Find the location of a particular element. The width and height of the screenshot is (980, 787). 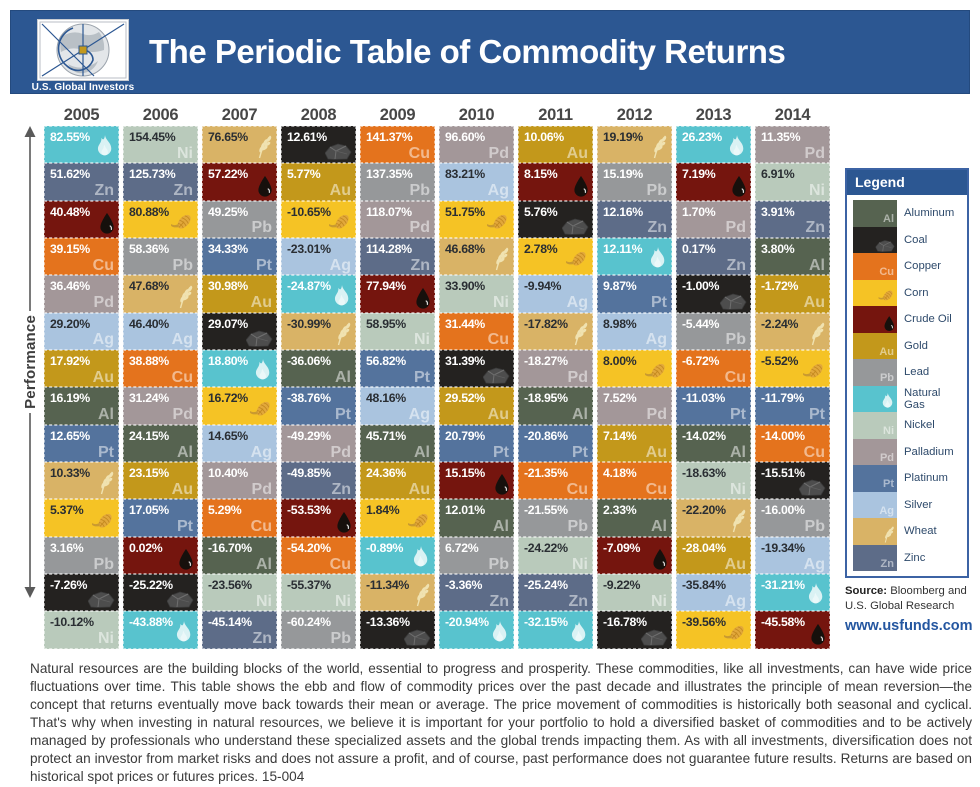

usfunds-link: www.usfunds.com is located at coordinates (909, 626).